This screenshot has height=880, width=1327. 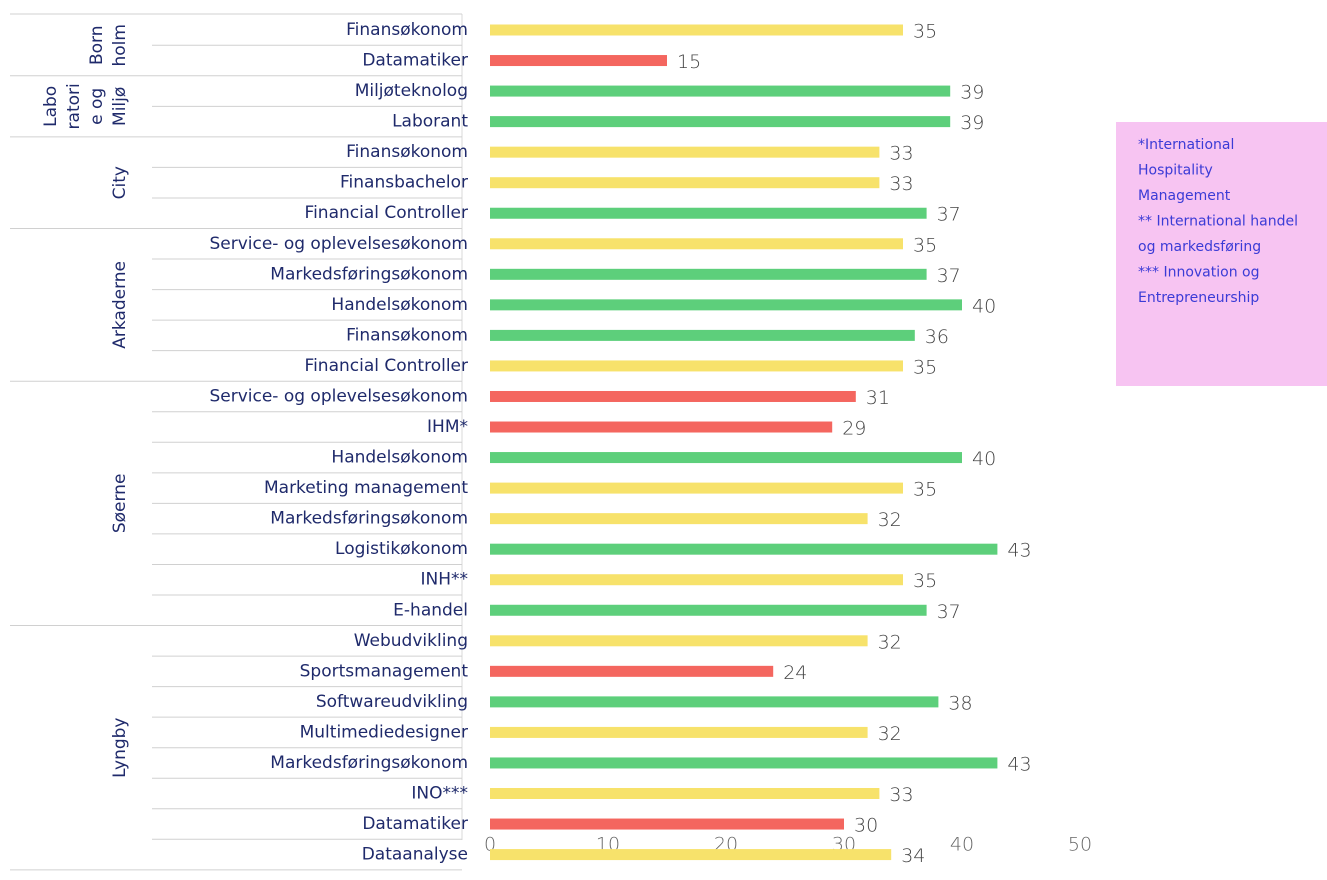 I want to click on value-label: 15, so click(x=689, y=62).